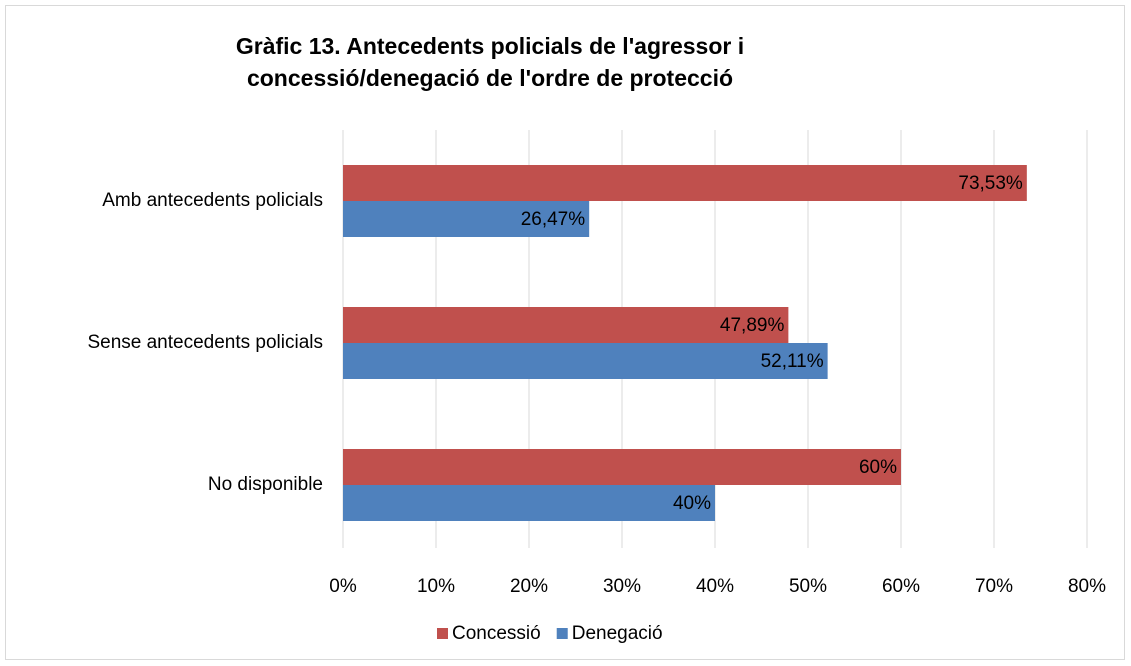 Image resolution: width=1131 pixels, height=666 pixels. What do you see at coordinates (212, 200) in the screenshot?
I see `y-tick-label: Amb antecedents policials` at bounding box center [212, 200].